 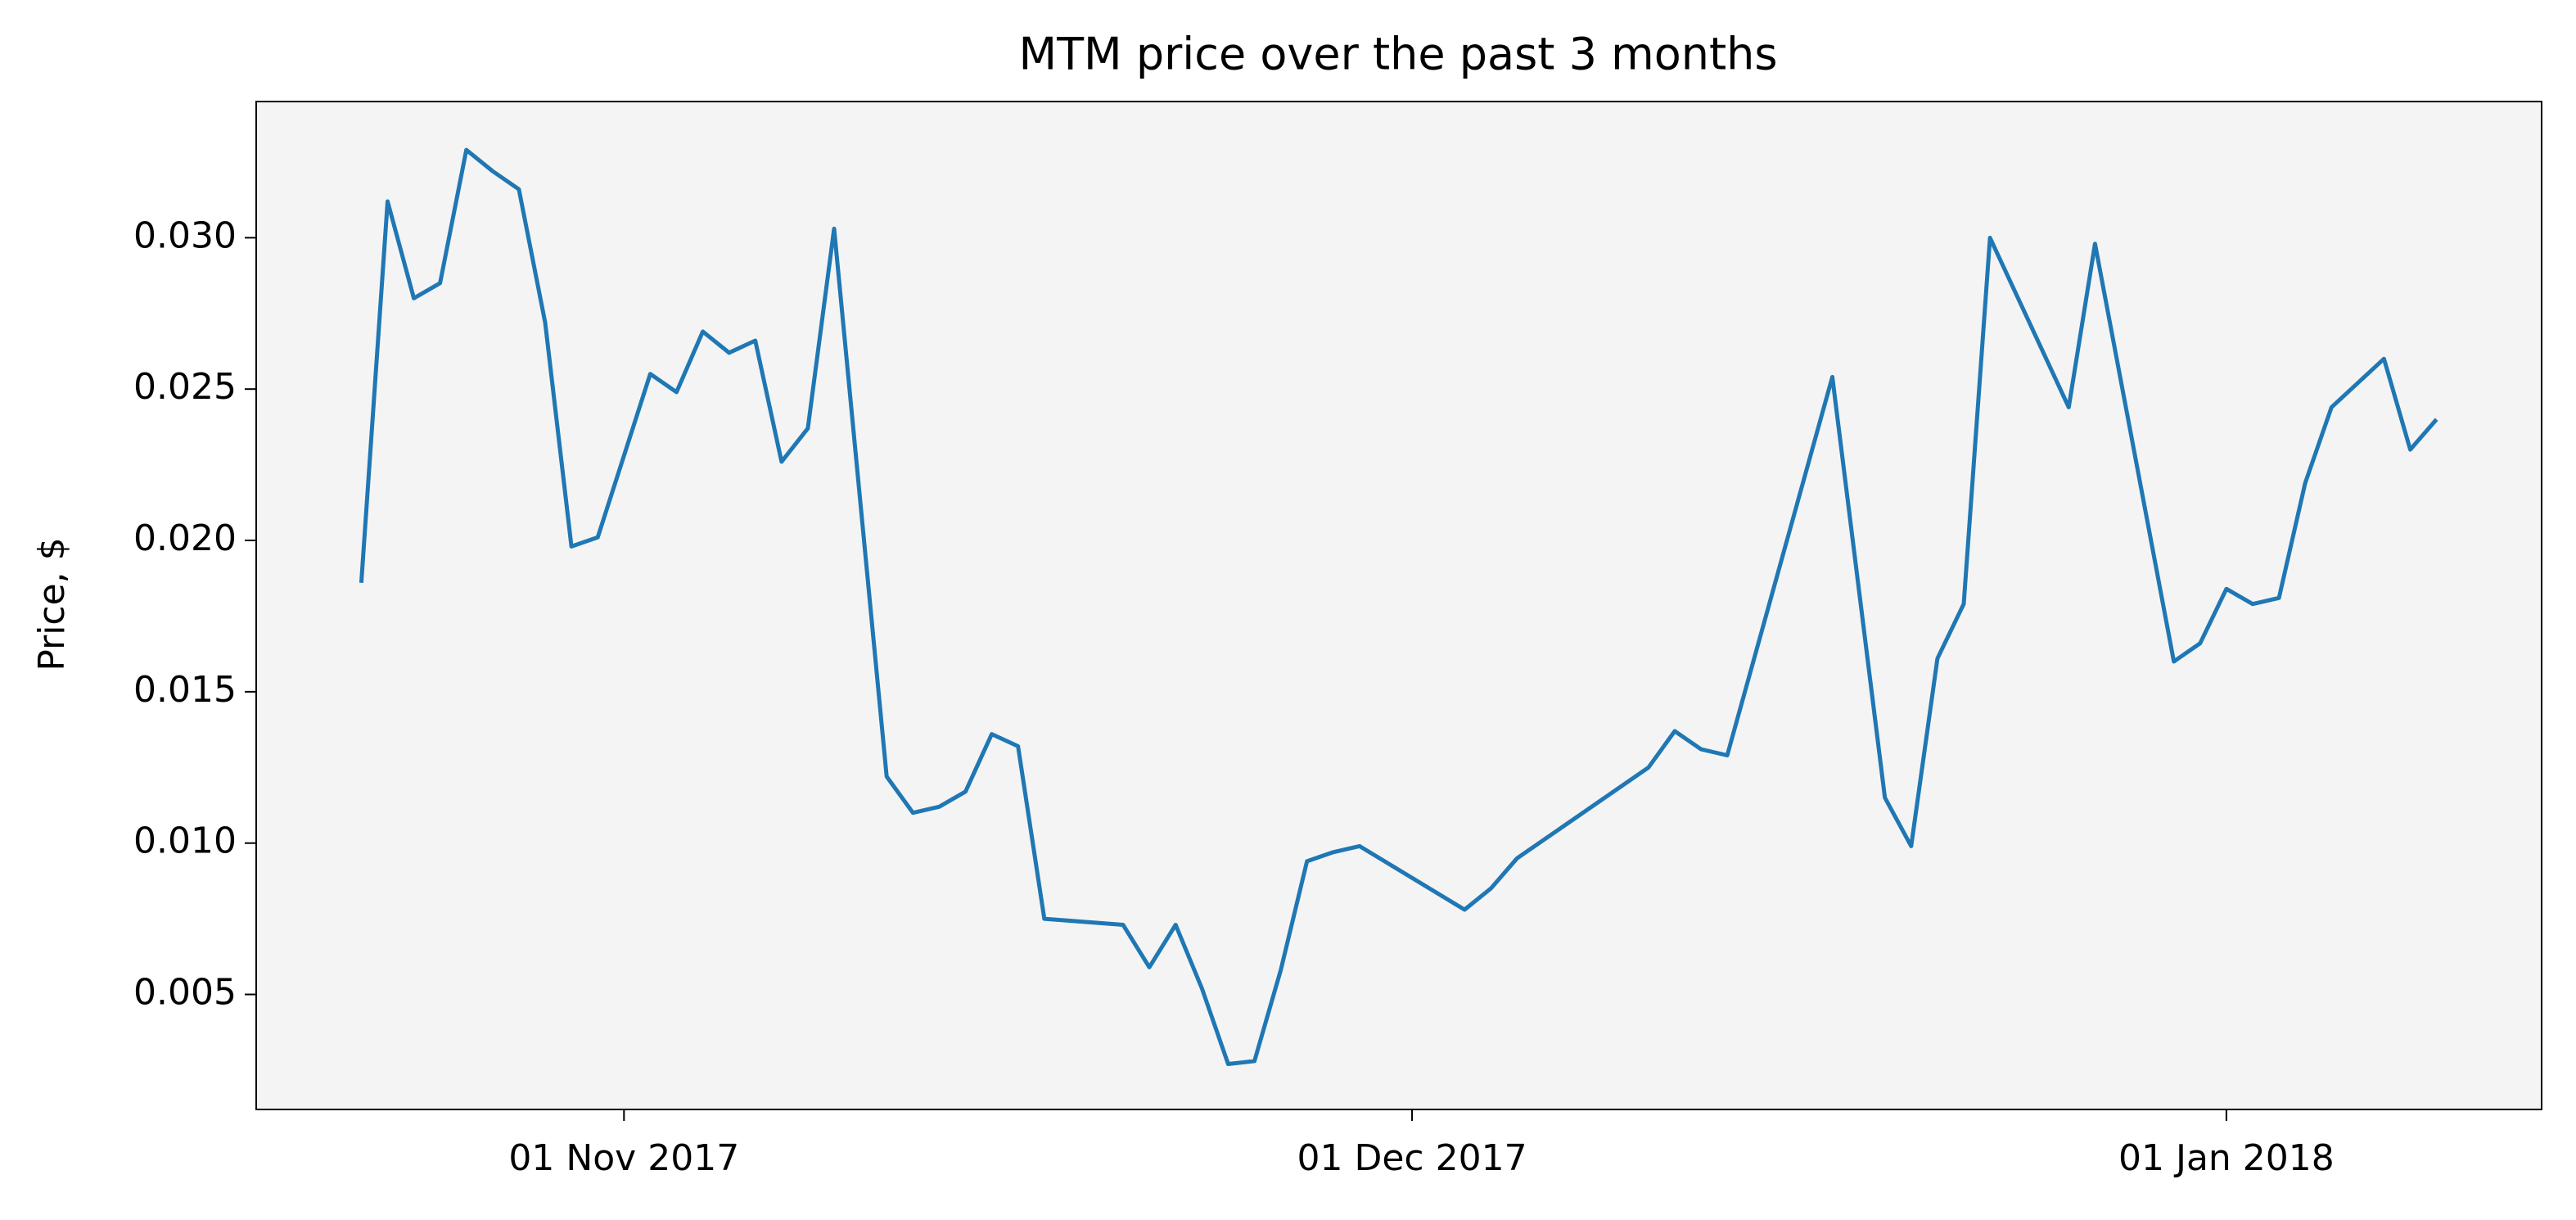 I want to click on chart-title: MTM price over the past 3 months, so click(x=1397, y=54).